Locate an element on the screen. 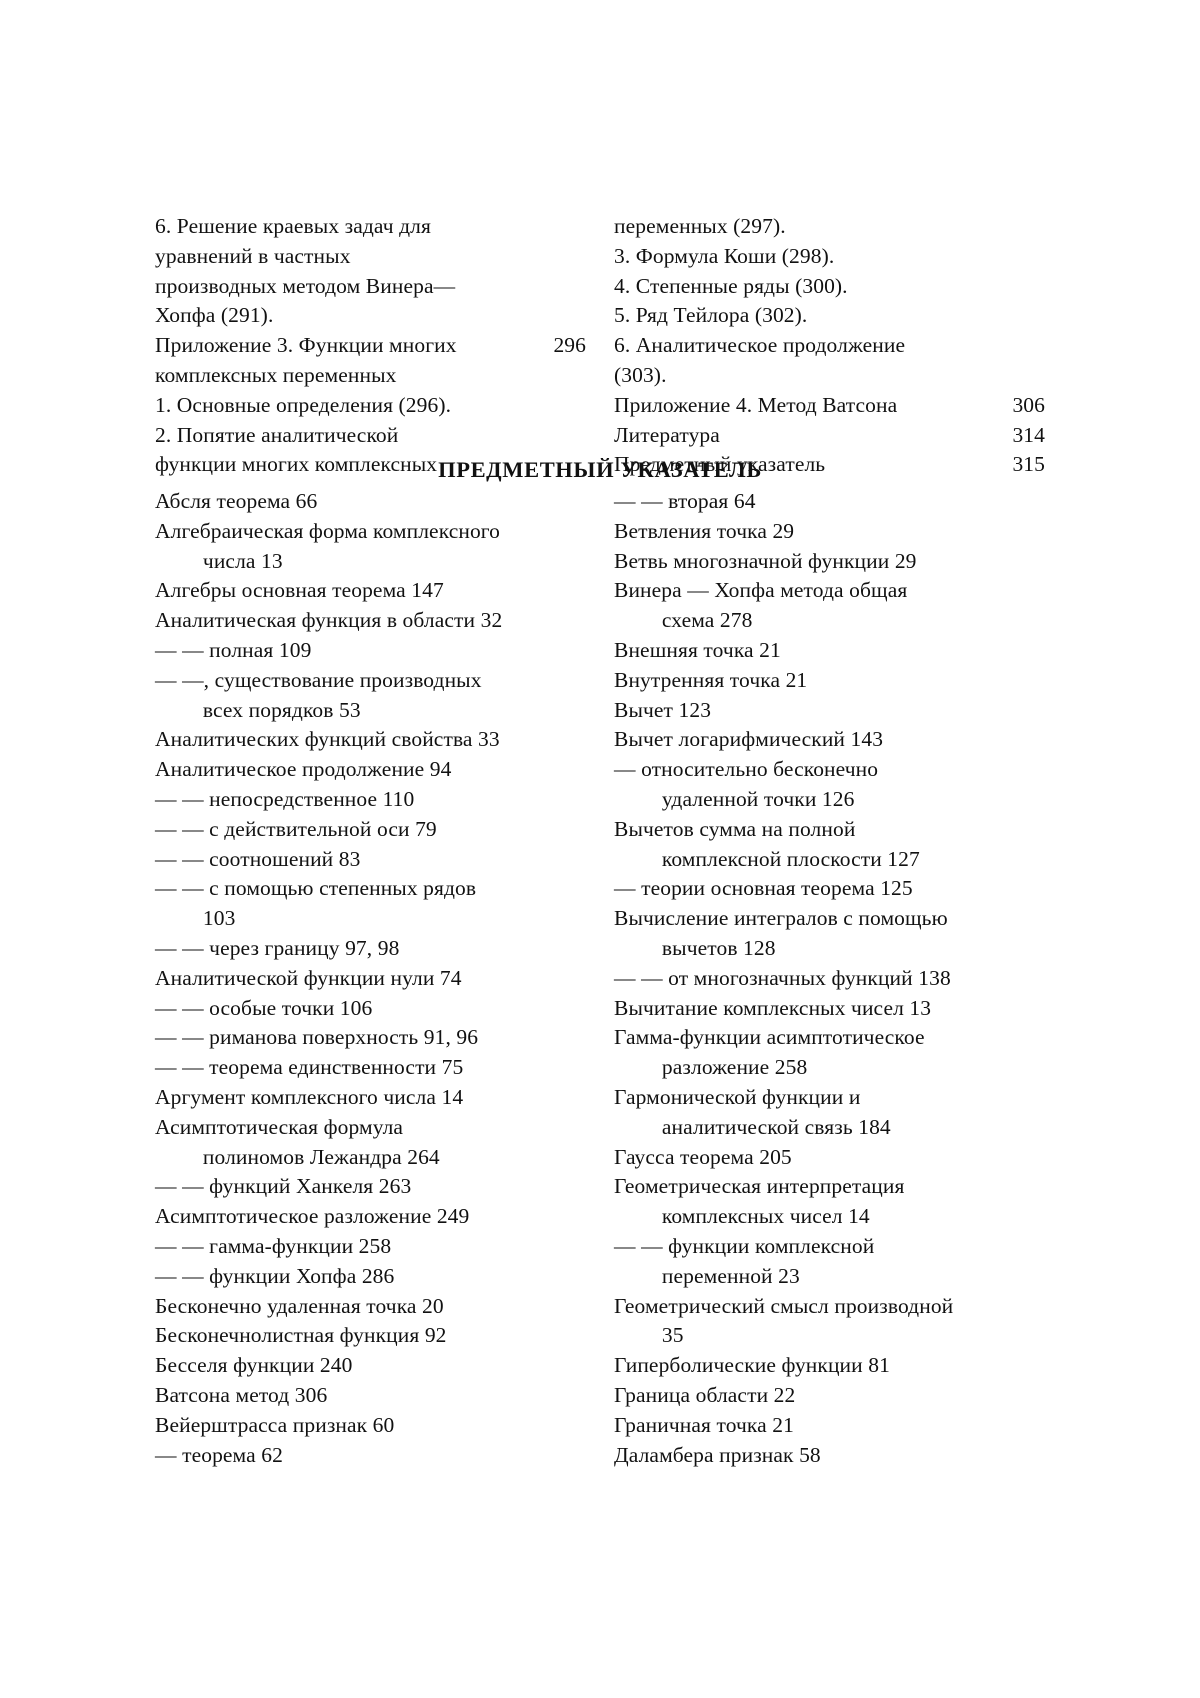  index-entry: Асимптотическое разложение 249 is located at coordinates (312, 1216).